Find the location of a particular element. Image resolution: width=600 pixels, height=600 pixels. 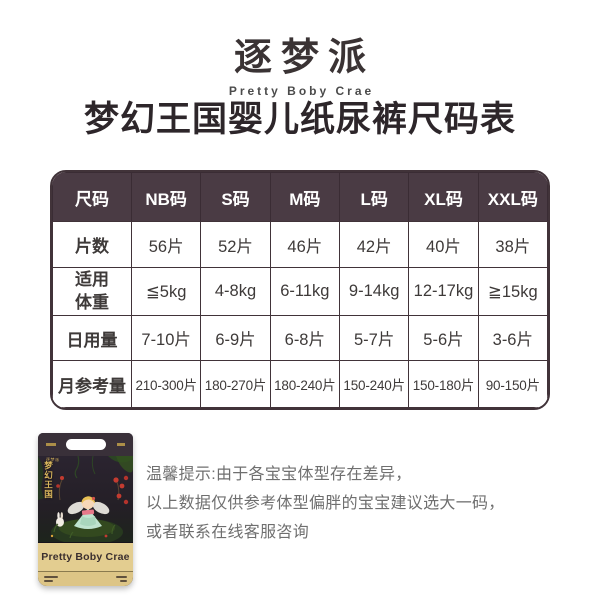

header-cell-nb: NB码 is located at coordinates (166, 197).